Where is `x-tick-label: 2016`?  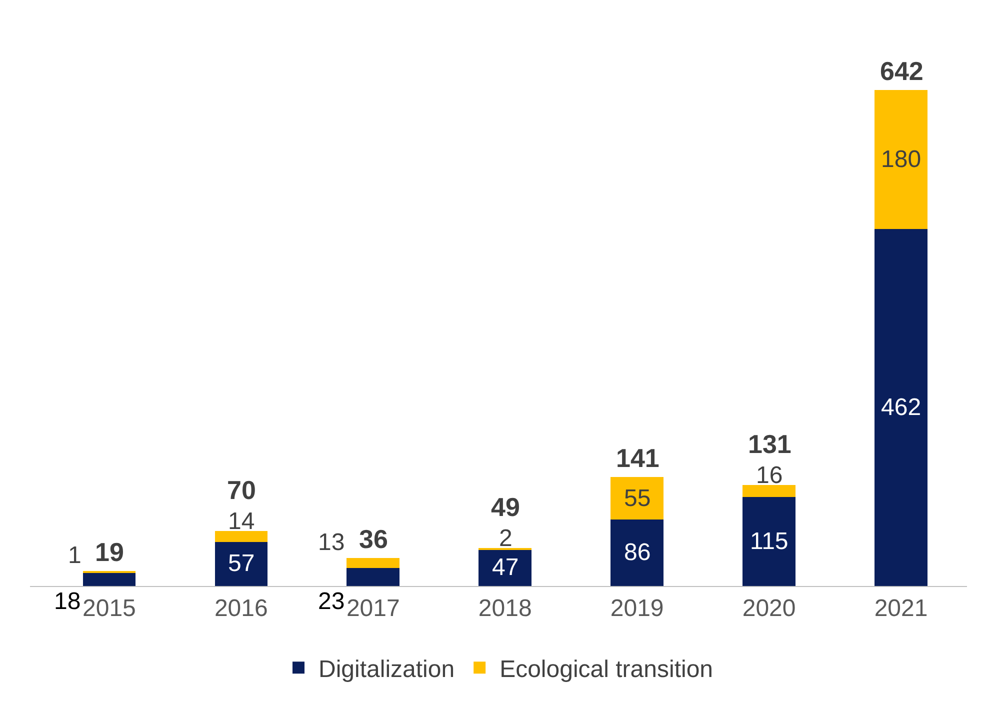 x-tick-label: 2016 is located at coordinates (241, 608).